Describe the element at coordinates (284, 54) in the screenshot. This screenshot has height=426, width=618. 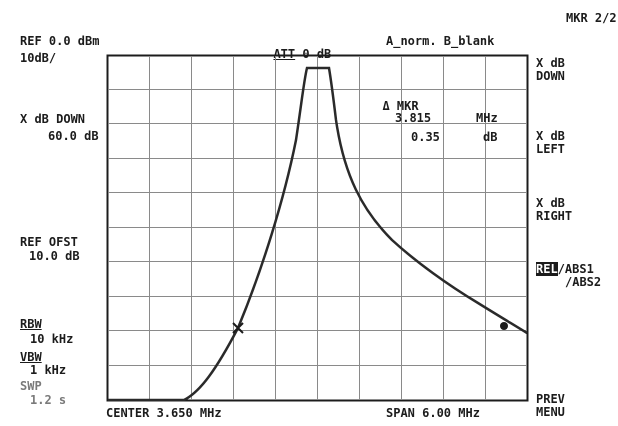
I see `attenuation-label: ATT` at that location.